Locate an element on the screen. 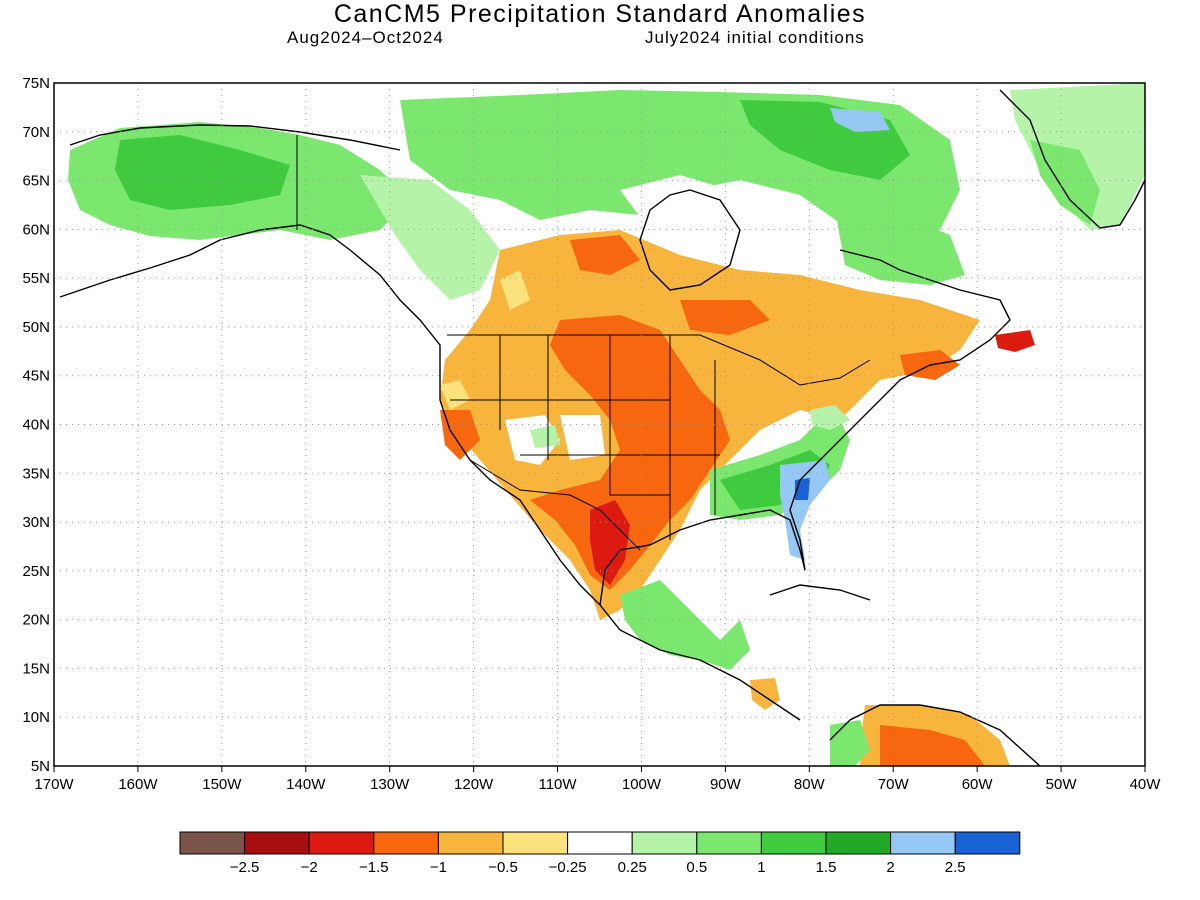 The image size is (1200, 900). lat-tick-label: 55N is located at coordinates (36, 278).